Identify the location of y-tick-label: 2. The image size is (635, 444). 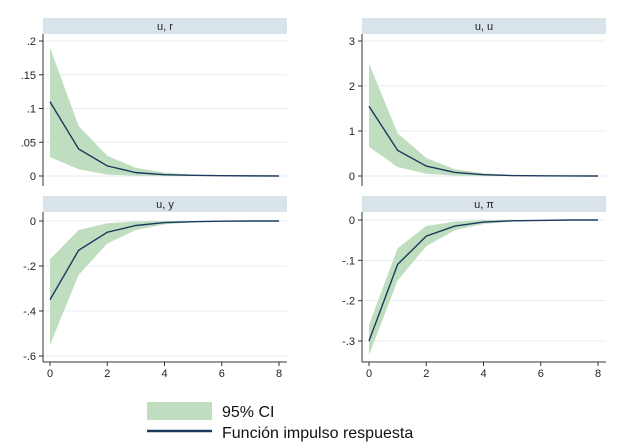
(352, 87).